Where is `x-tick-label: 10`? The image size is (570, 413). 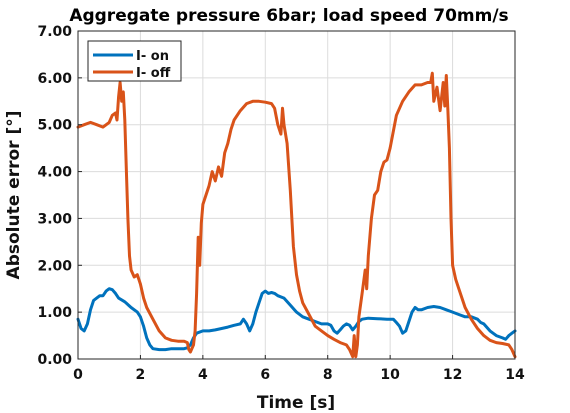 x-tick-label: 10 is located at coordinates (390, 375).